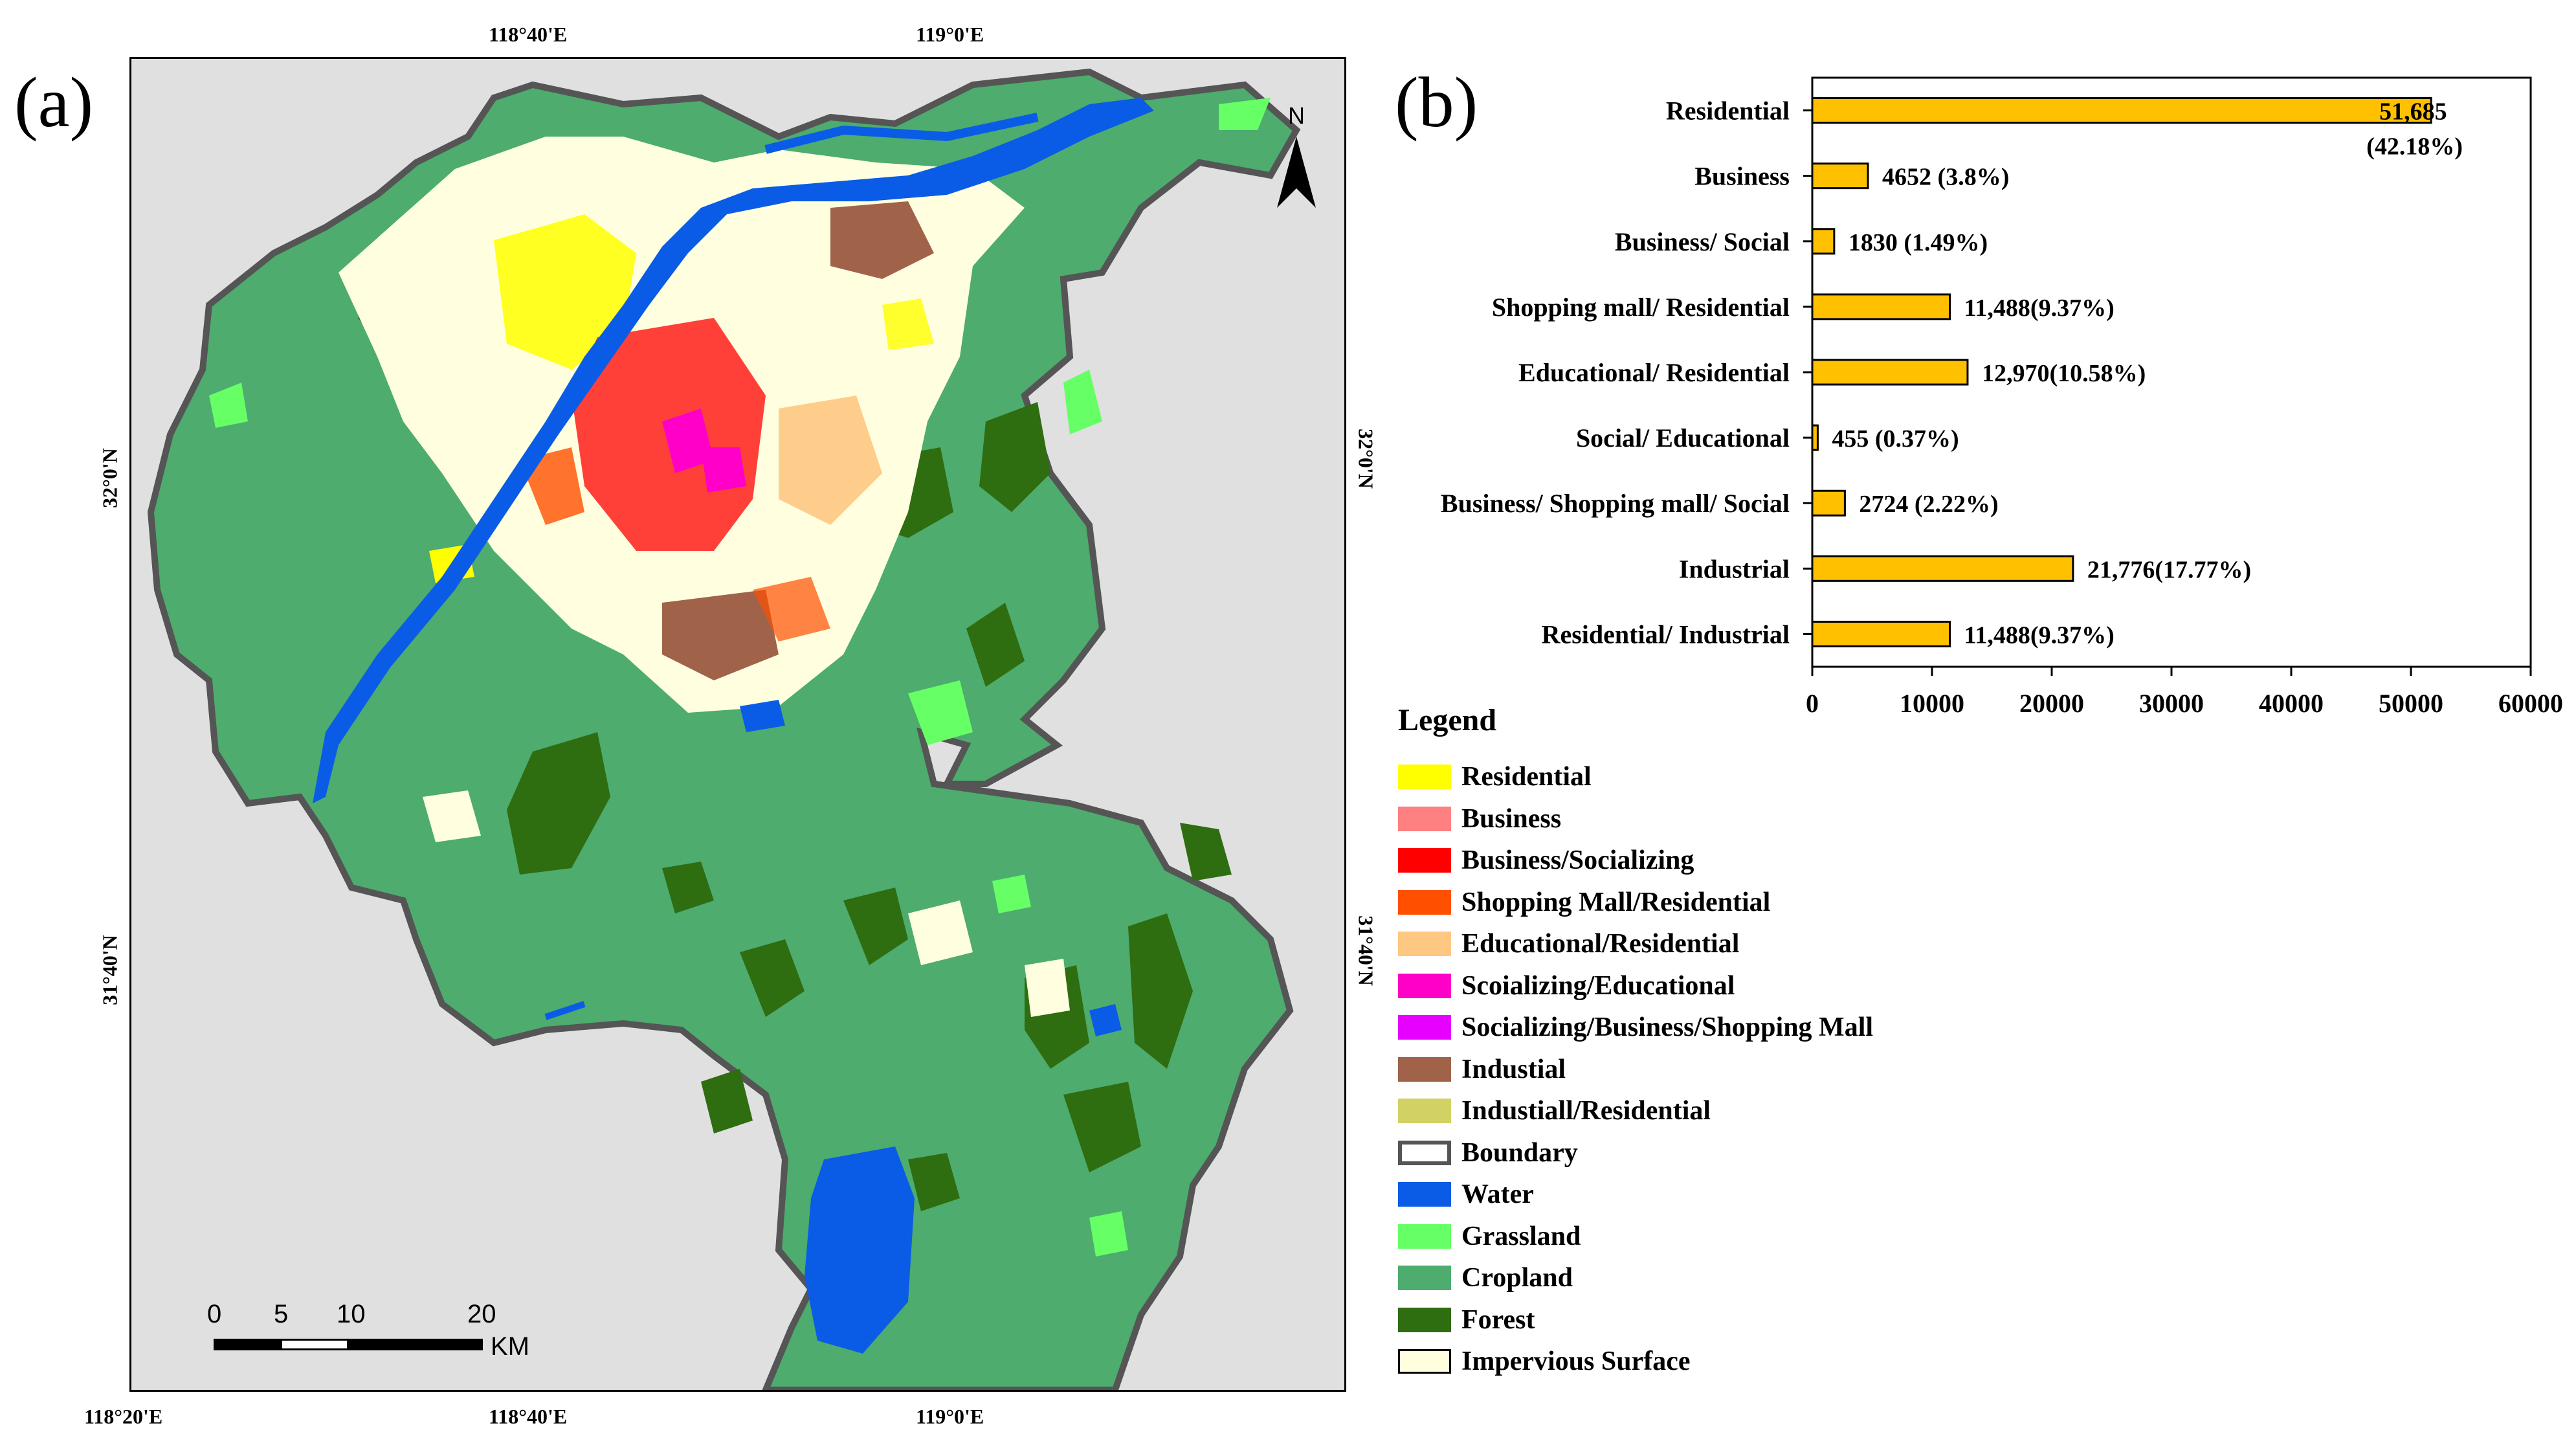 This screenshot has height=1452, width=2576. I want to click on chart-x-tick-label: 10000, so click(1932, 703).